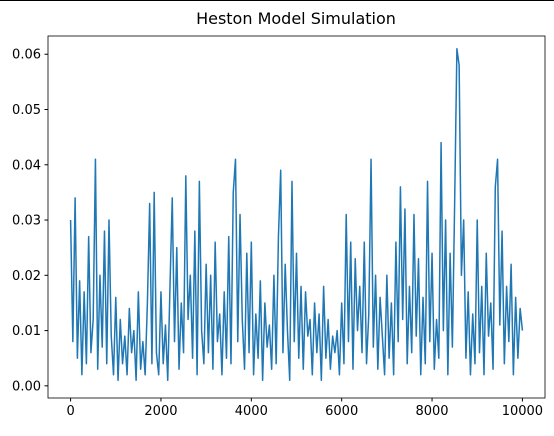 Image resolution: width=554 pixels, height=436 pixels. I want to click on x-tick-label: 6000, so click(341, 411).